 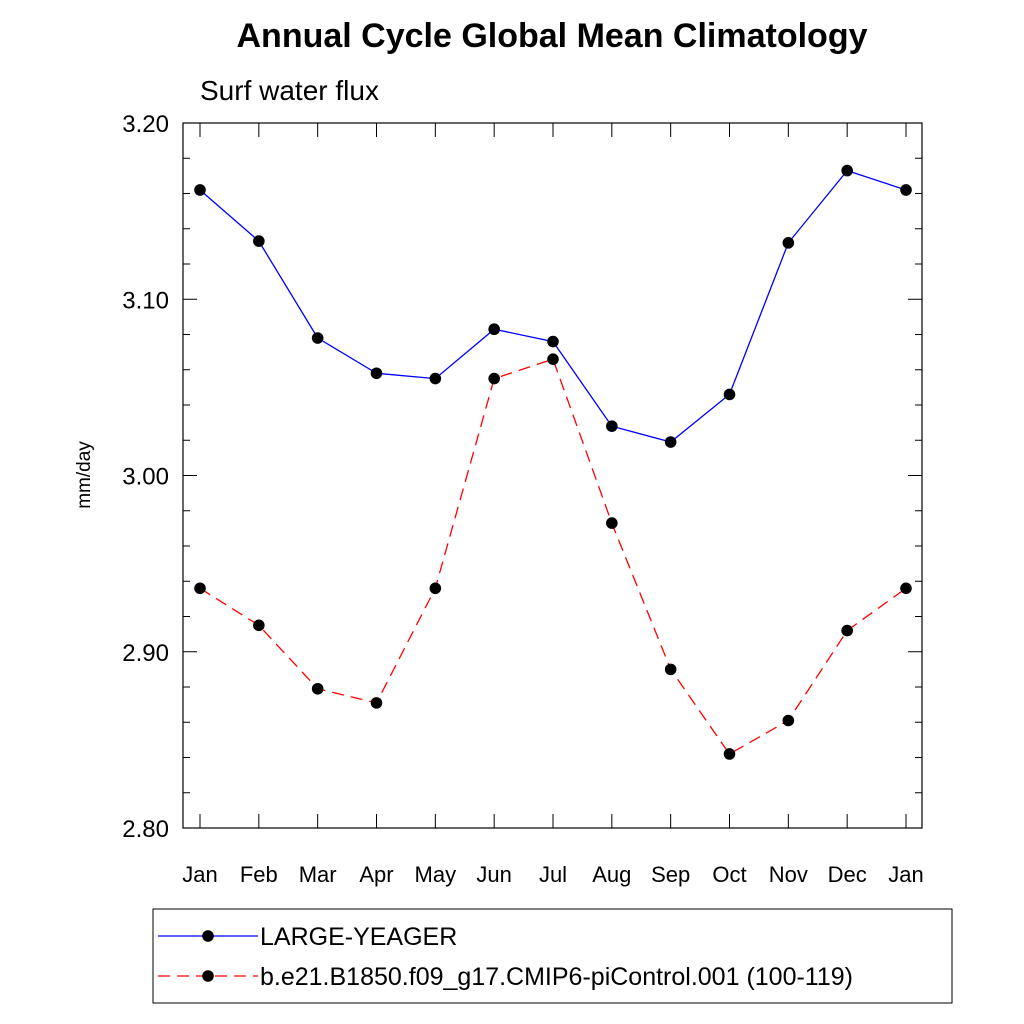 I want to click on x-tick-label: Oct, so click(x=729, y=874).